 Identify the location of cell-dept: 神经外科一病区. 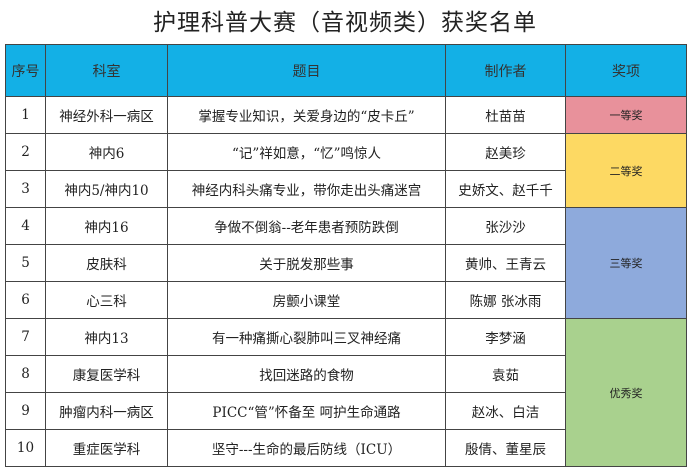
(106, 115).